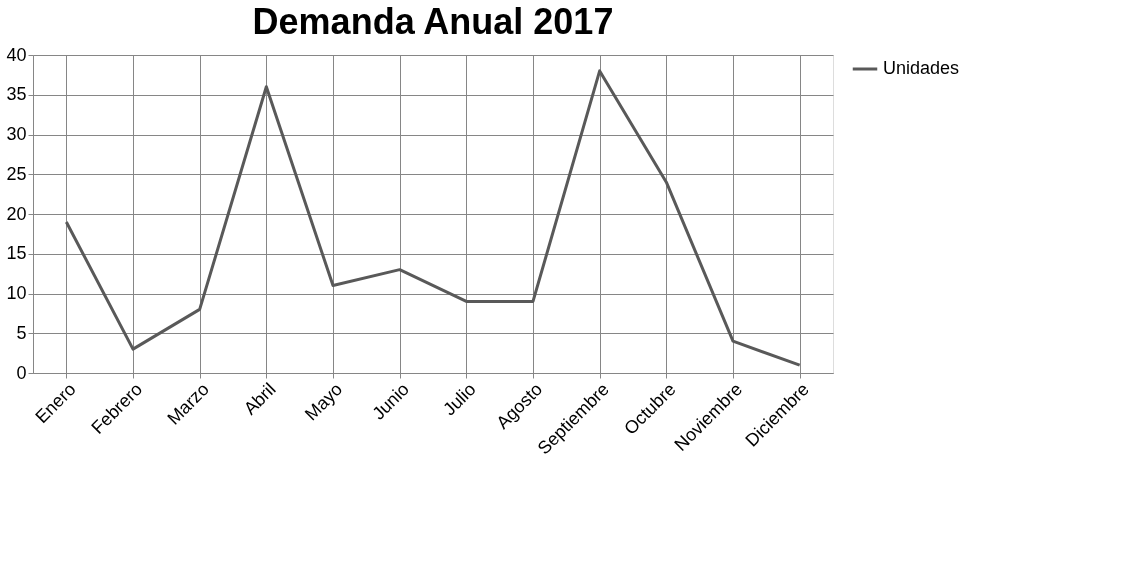  What do you see at coordinates (21, 332) in the screenshot?
I see `y-tick-label: 5` at bounding box center [21, 332].